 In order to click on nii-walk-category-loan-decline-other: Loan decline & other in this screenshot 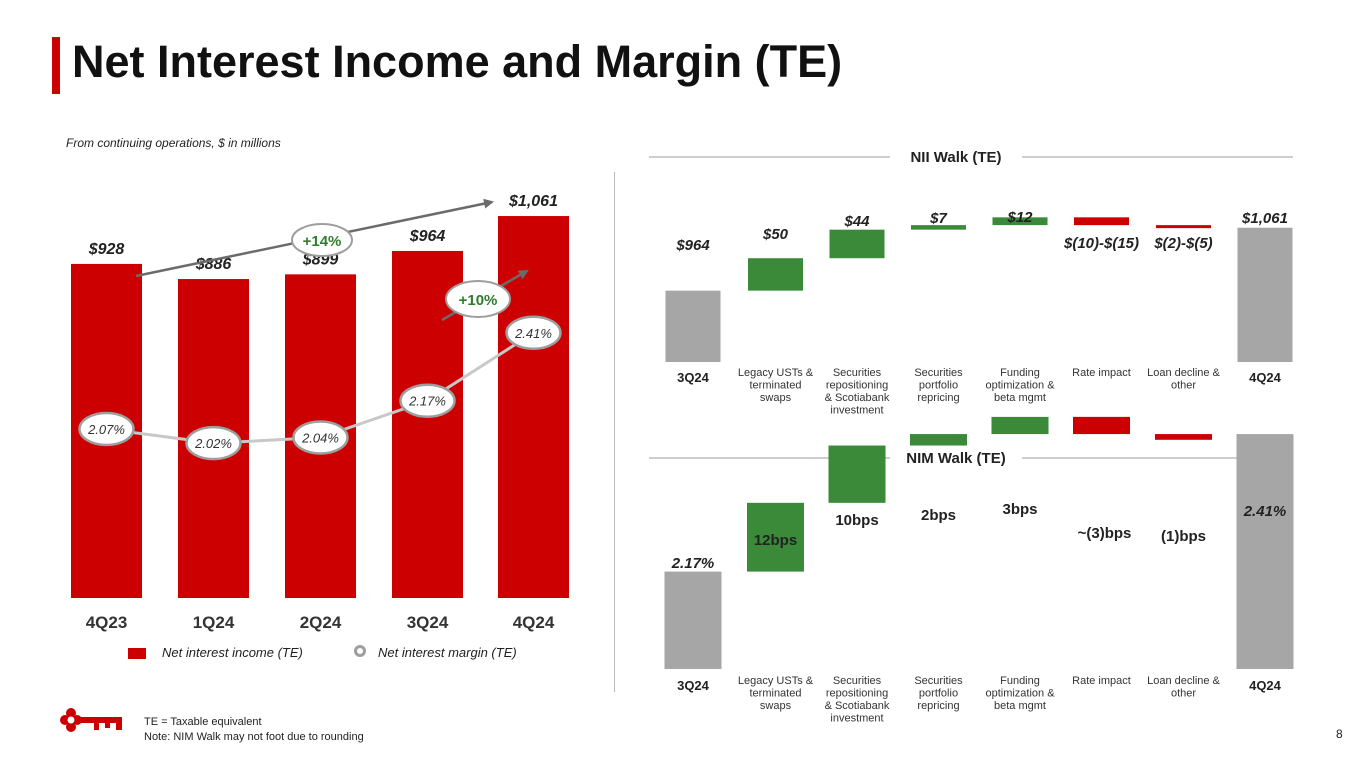, I will do `click(1183, 379)`.